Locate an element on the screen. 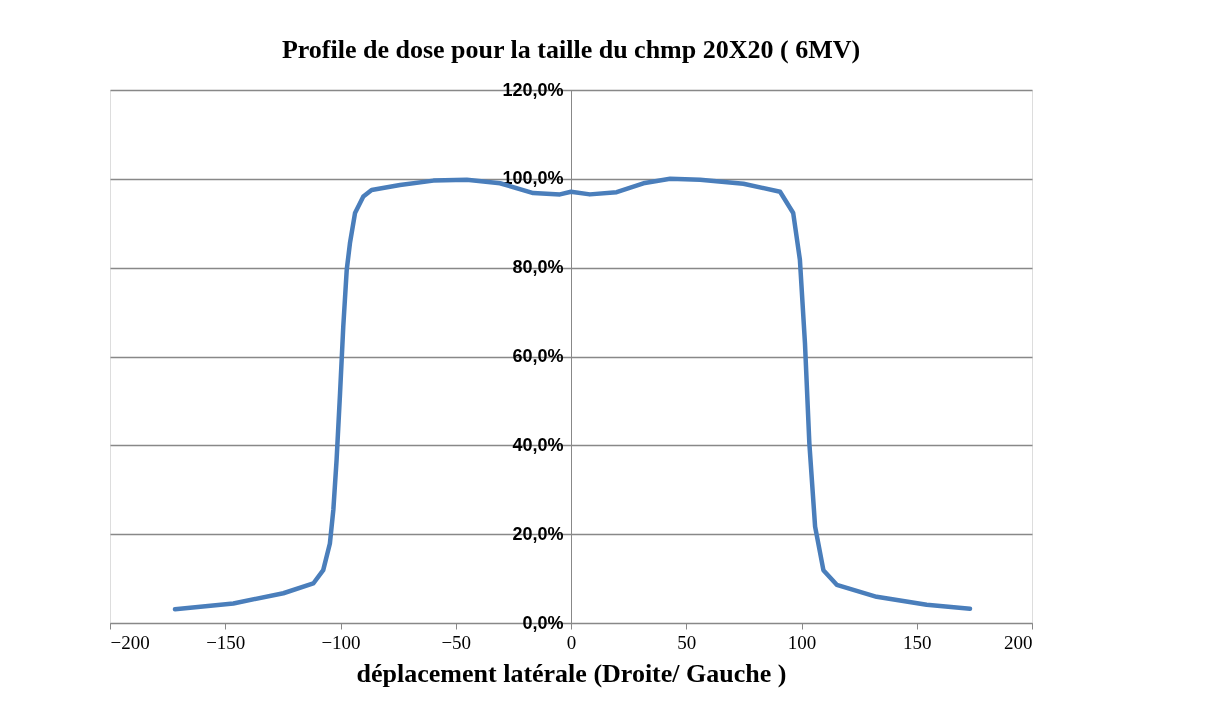 The width and height of the screenshot is (1214, 722). y-tick-label: 0,0% is located at coordinates (543, 622).